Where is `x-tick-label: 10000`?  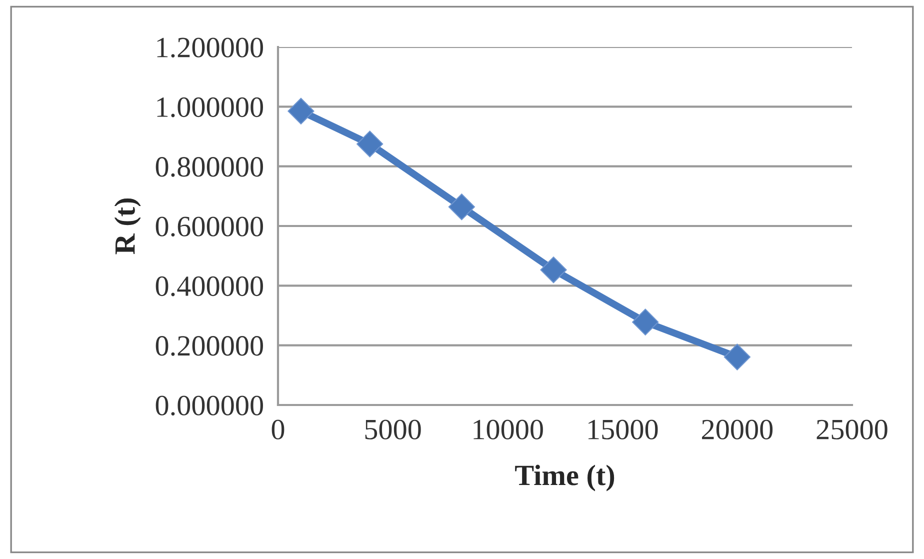 x-tick-label: 10000 is located at coordinates (508, 430).